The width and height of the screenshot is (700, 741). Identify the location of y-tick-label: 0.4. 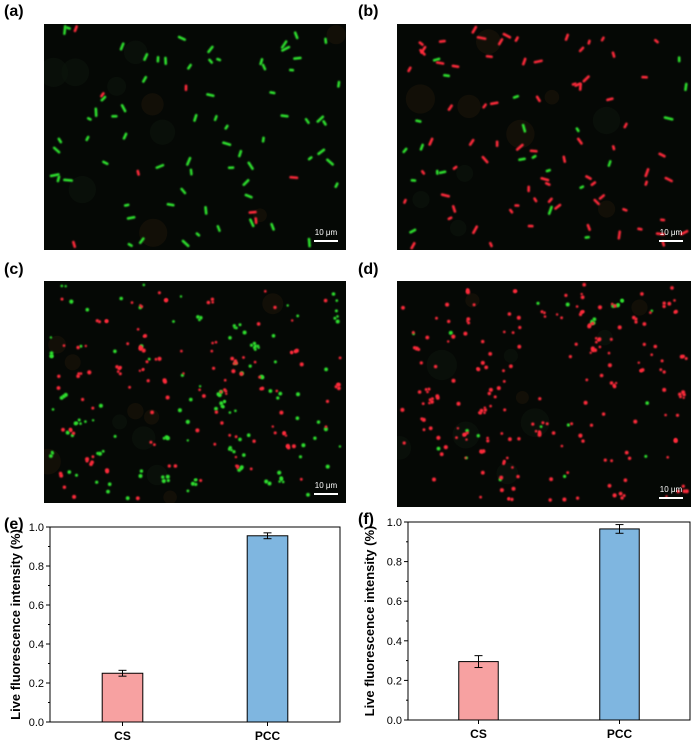
(394, 642).